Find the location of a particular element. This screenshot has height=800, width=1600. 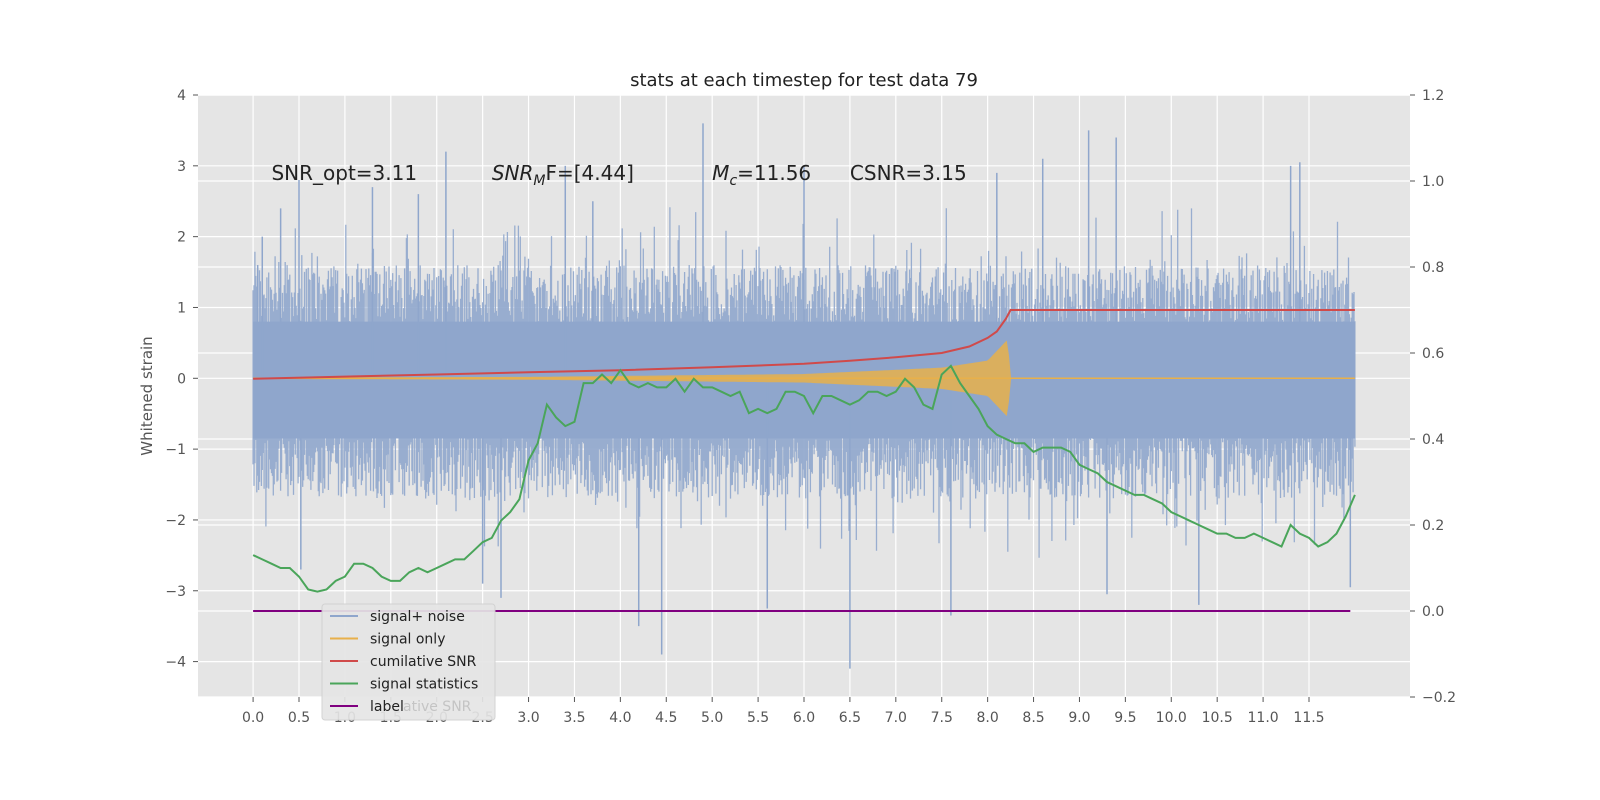

annotation-subscript: c is located at coordinates (733, 181).